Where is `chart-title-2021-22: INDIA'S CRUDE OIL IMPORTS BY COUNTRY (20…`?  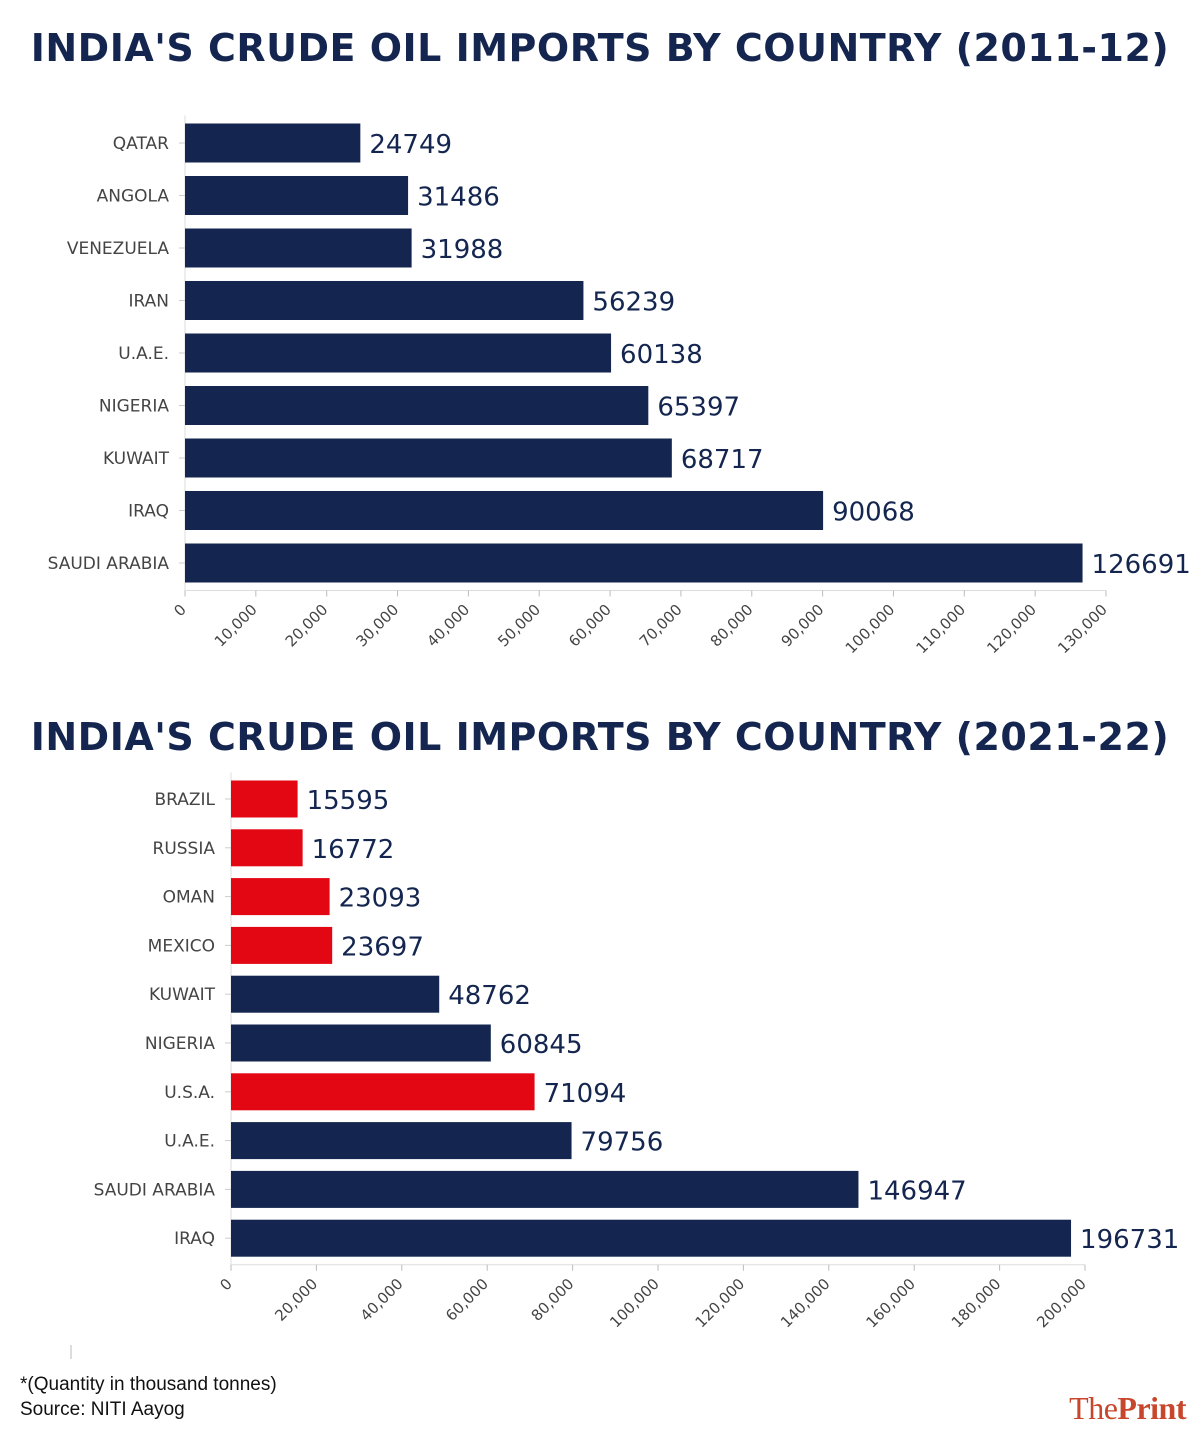 chart-title-2021-22: INDIA'S CRUDE OIL IMPORTS BY COUNTRY (20… is located at coordinates (600, 737).